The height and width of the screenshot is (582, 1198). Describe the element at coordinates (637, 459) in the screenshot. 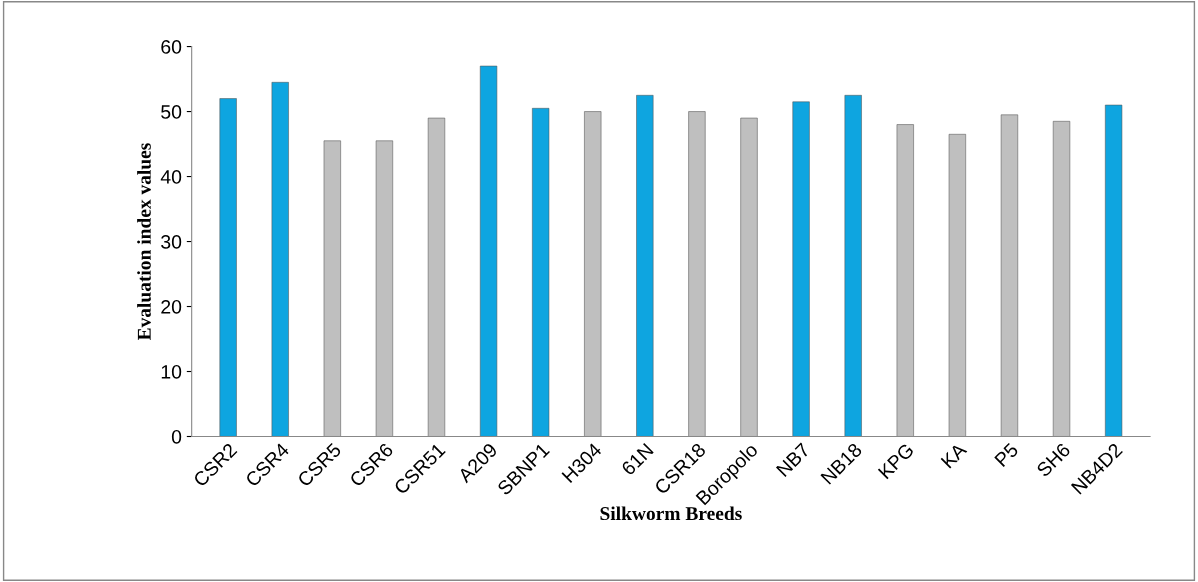

I see `x-tick-label: 61N` at that location.